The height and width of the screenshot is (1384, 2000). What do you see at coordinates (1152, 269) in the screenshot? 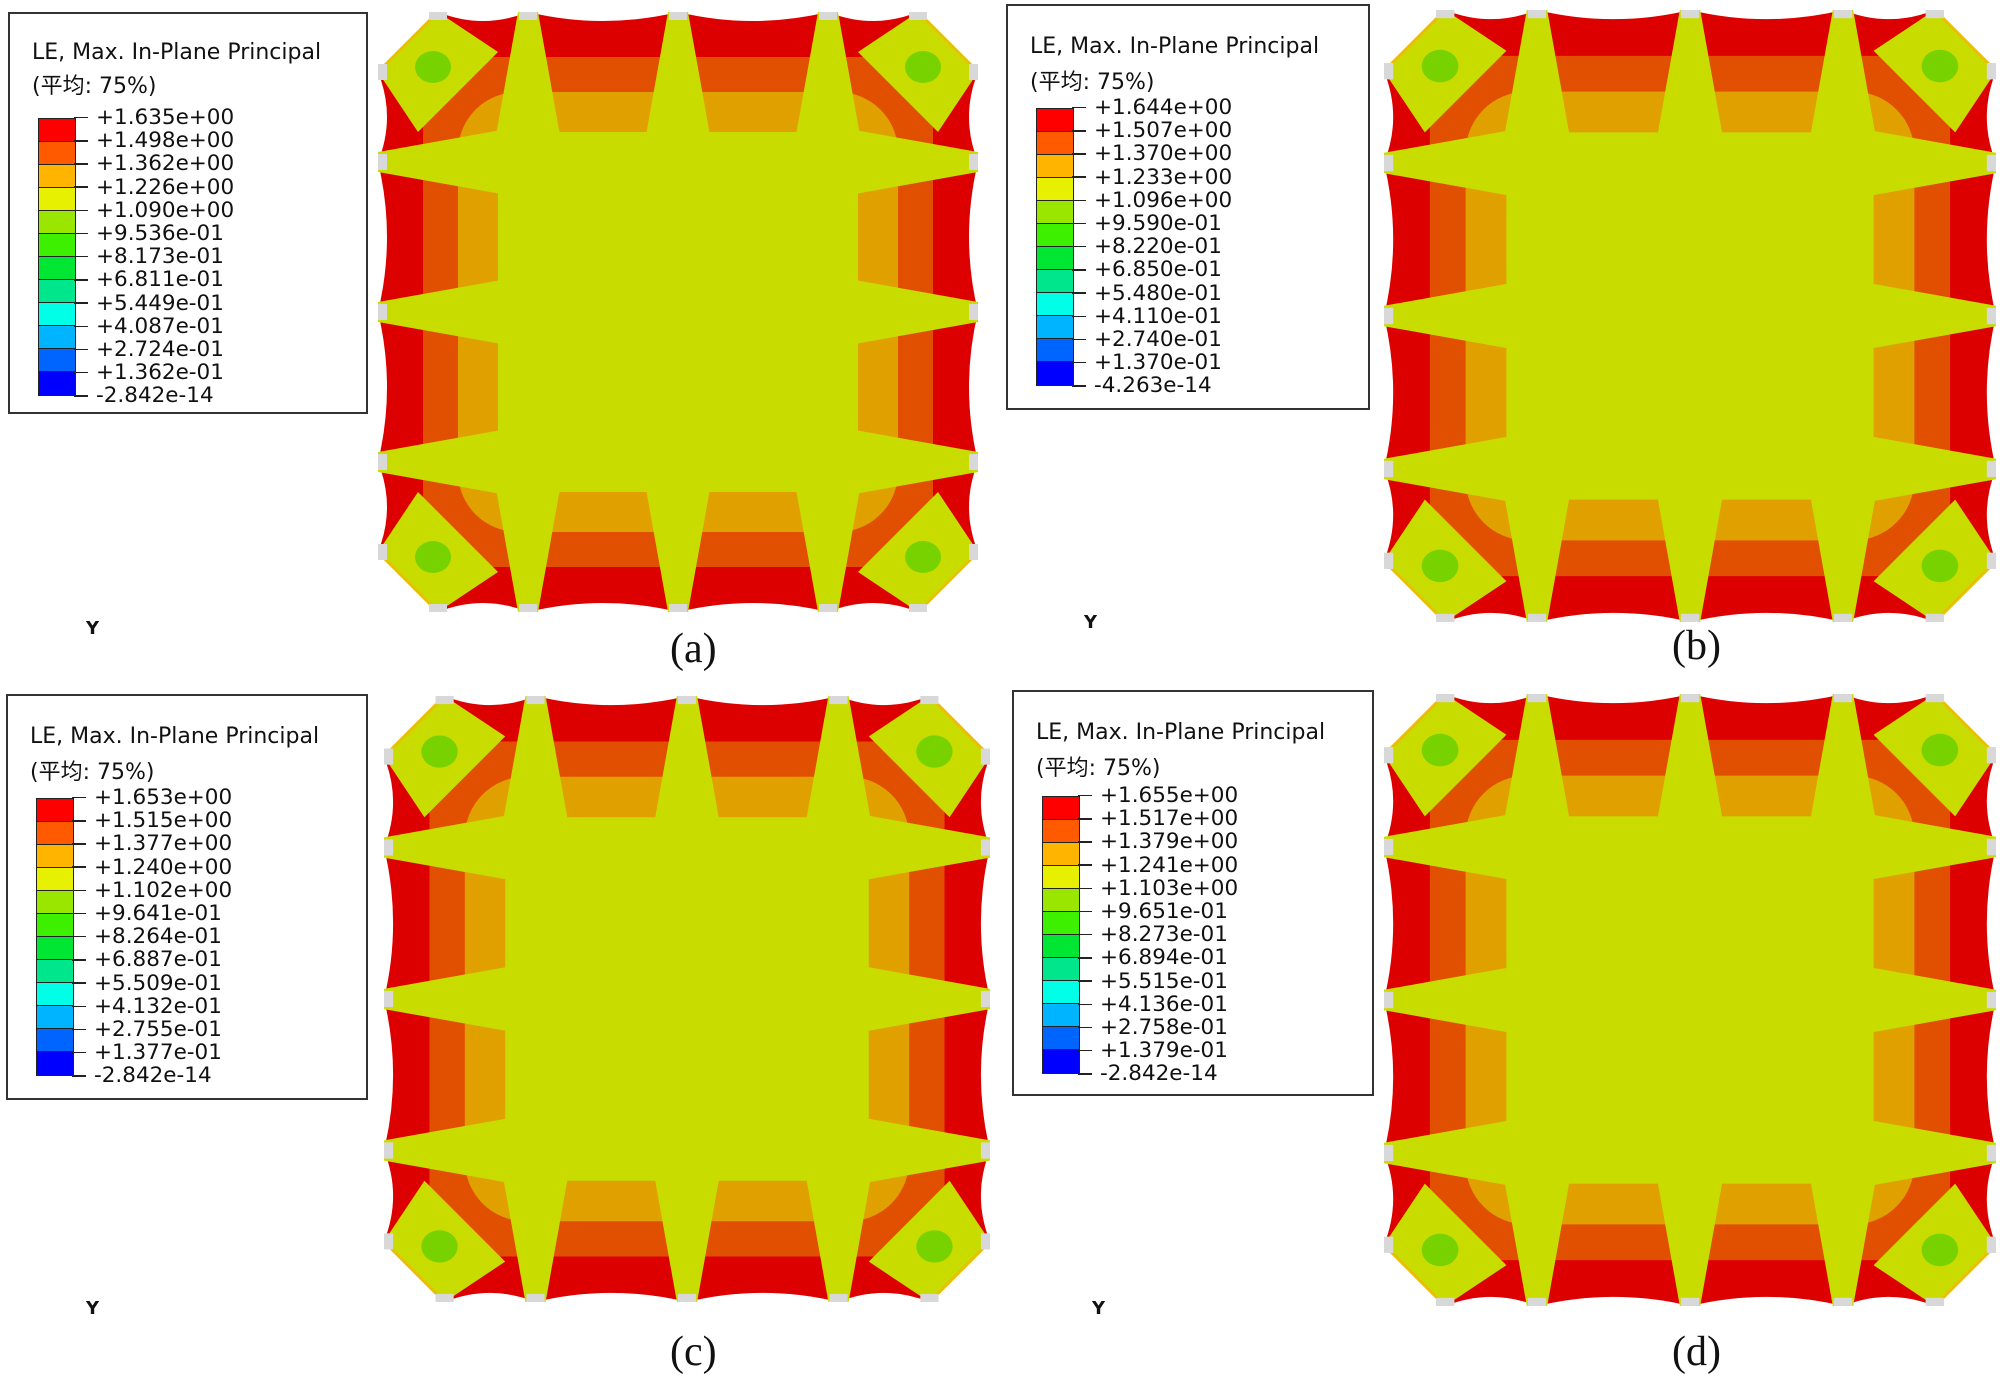
I see `legend-tick: +6.850e-01` at bounding box center [1152, 269].